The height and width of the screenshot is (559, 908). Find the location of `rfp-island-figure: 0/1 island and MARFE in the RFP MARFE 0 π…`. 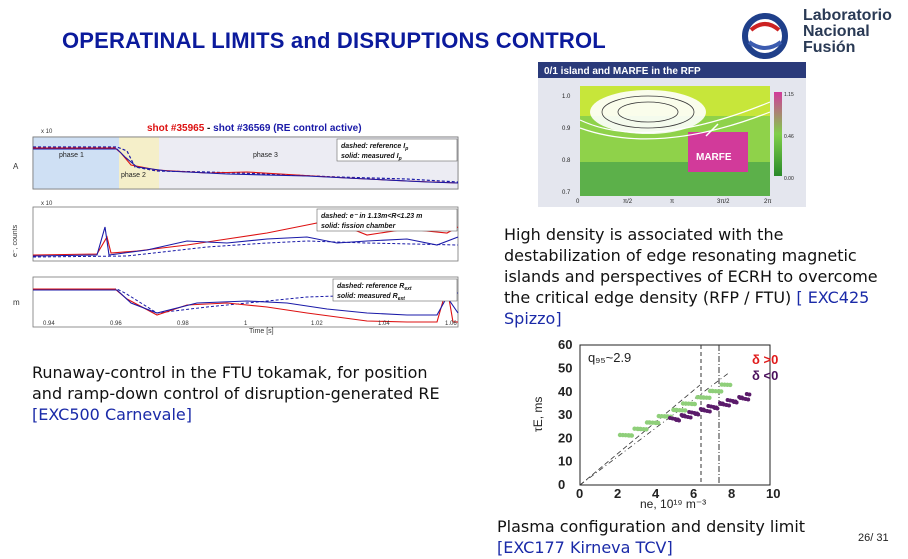

rfp-island-figure: 0/1 island and MARFE in the RFP MARFE 0 π… is located at coordinates (672, 134).